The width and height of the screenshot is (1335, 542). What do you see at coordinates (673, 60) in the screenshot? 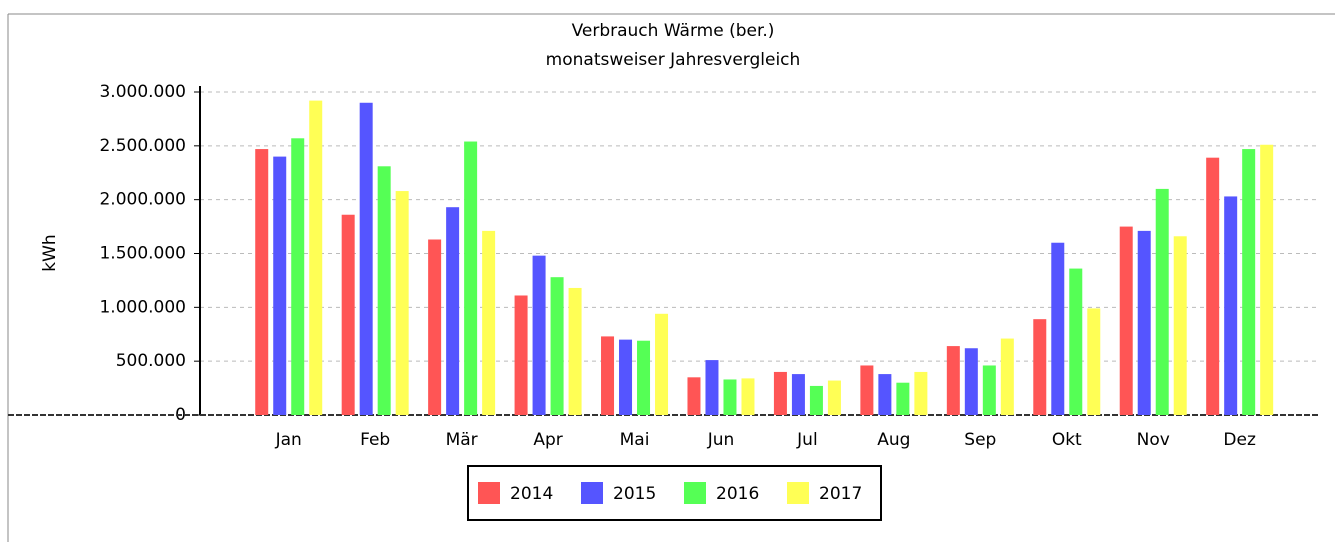
I see `chart-subtitle: monatsweiser Jahresvergleich` at bounding box center [673, 60].